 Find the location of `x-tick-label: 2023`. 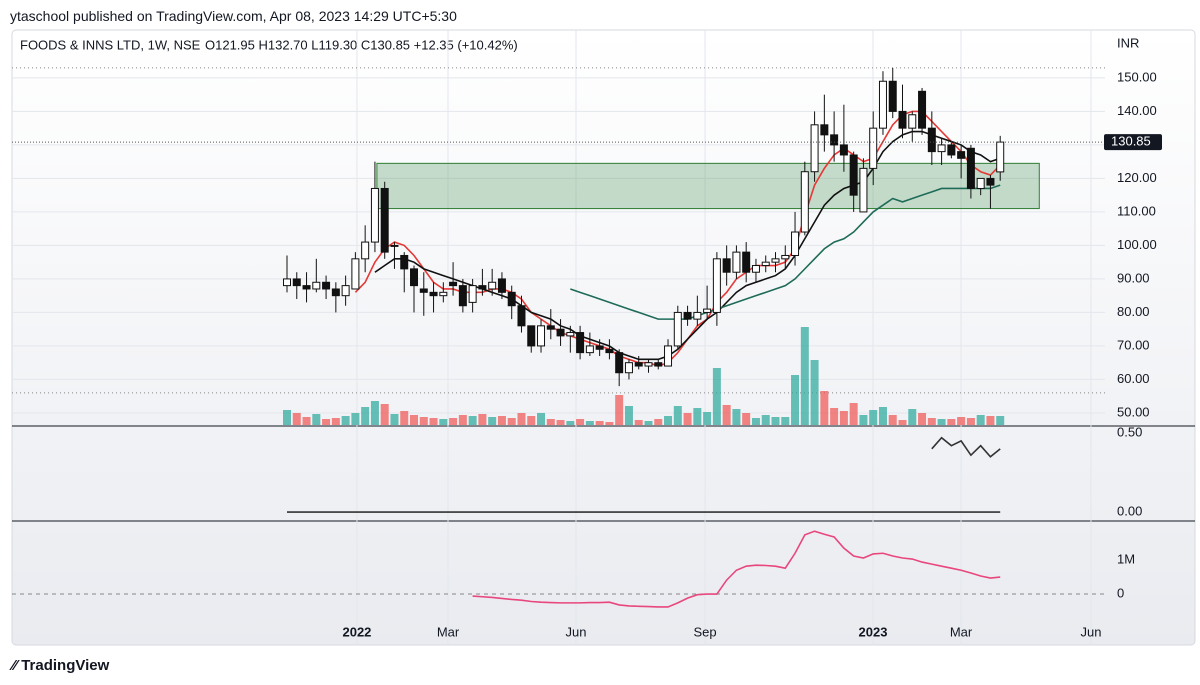

x-tick-label: 2023 is located at coordinates (873, 631).